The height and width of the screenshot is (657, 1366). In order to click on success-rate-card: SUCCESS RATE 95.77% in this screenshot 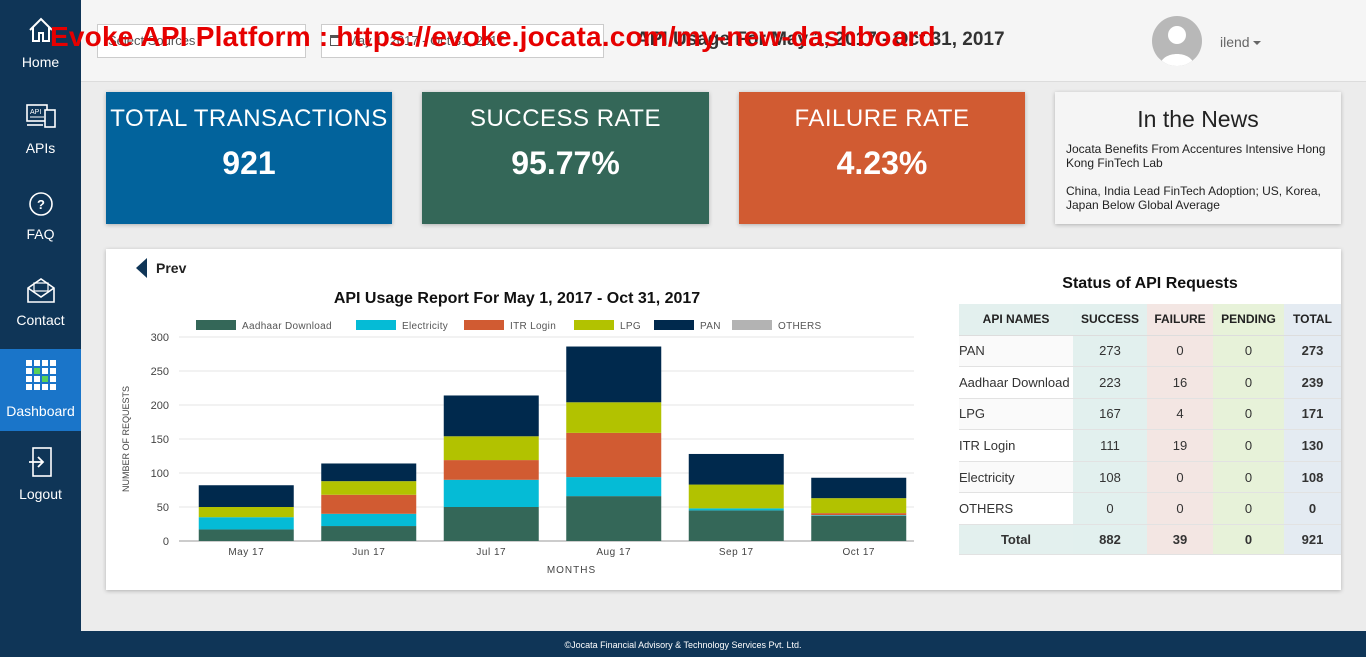, I will do `click(565, 158)`.